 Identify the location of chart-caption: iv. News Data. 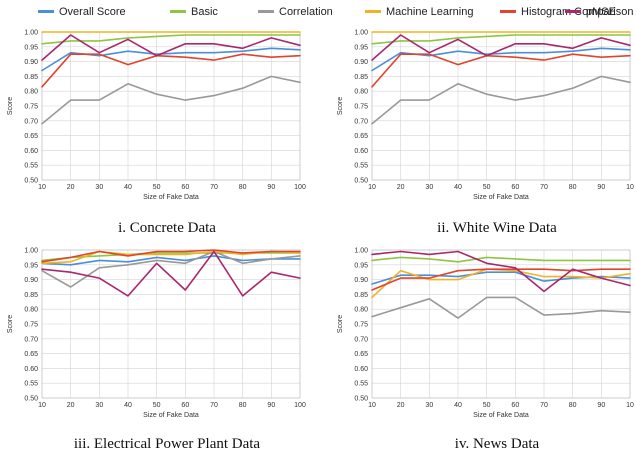
(497, 444).